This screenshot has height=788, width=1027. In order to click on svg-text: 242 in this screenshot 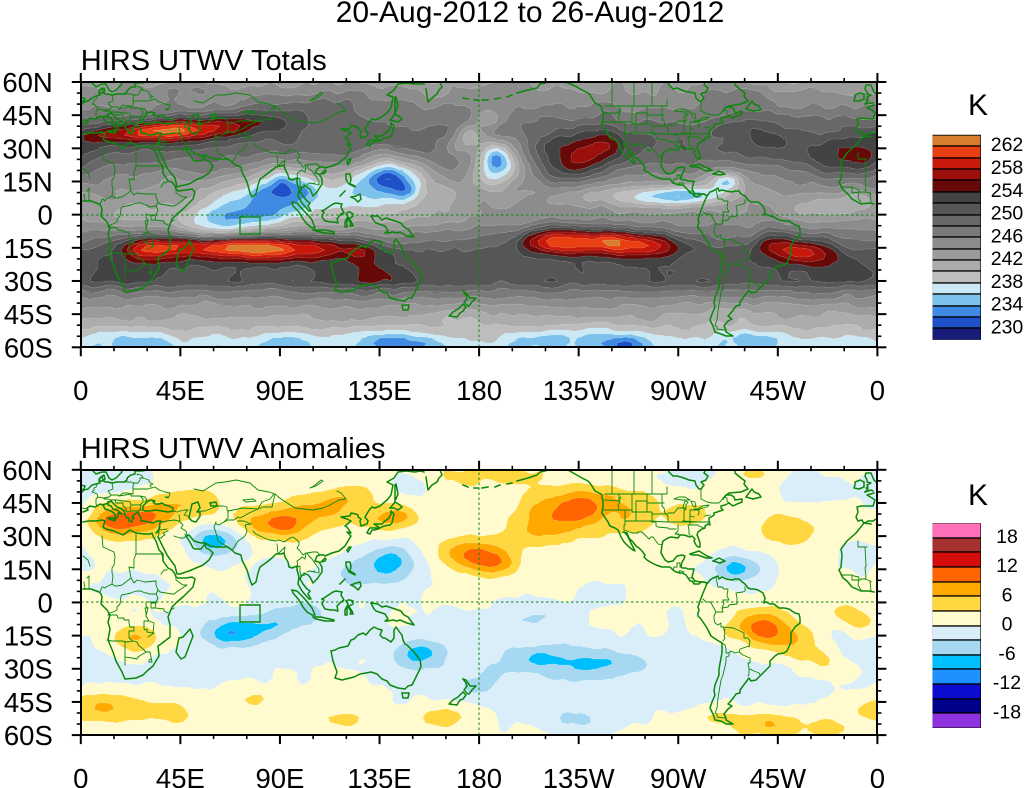, I will do `click(1007, 259)`.